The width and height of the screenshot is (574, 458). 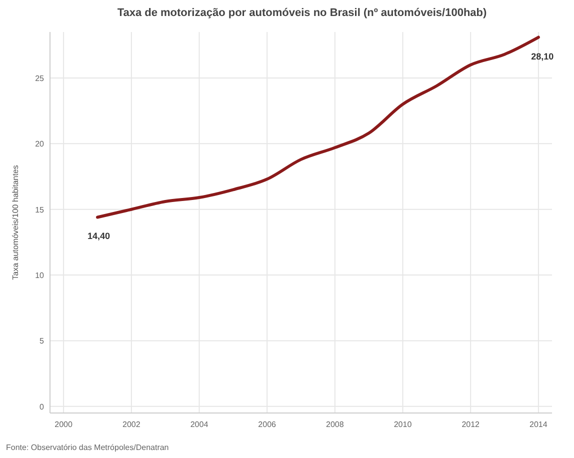 I want to click on y-tick-label: 0, so click(x=42, y=407).